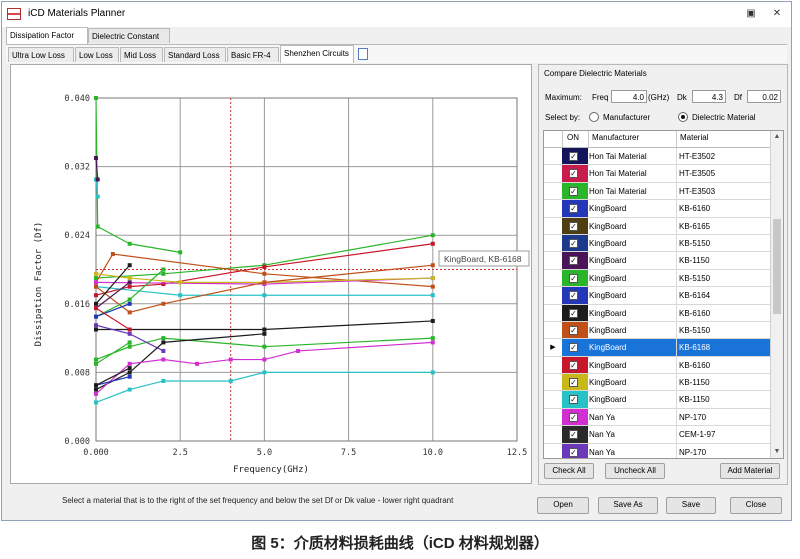  Describe the element at coordinates (777, 136) in the screenshot. I see `scroll-up-icon: ▲` at that location.